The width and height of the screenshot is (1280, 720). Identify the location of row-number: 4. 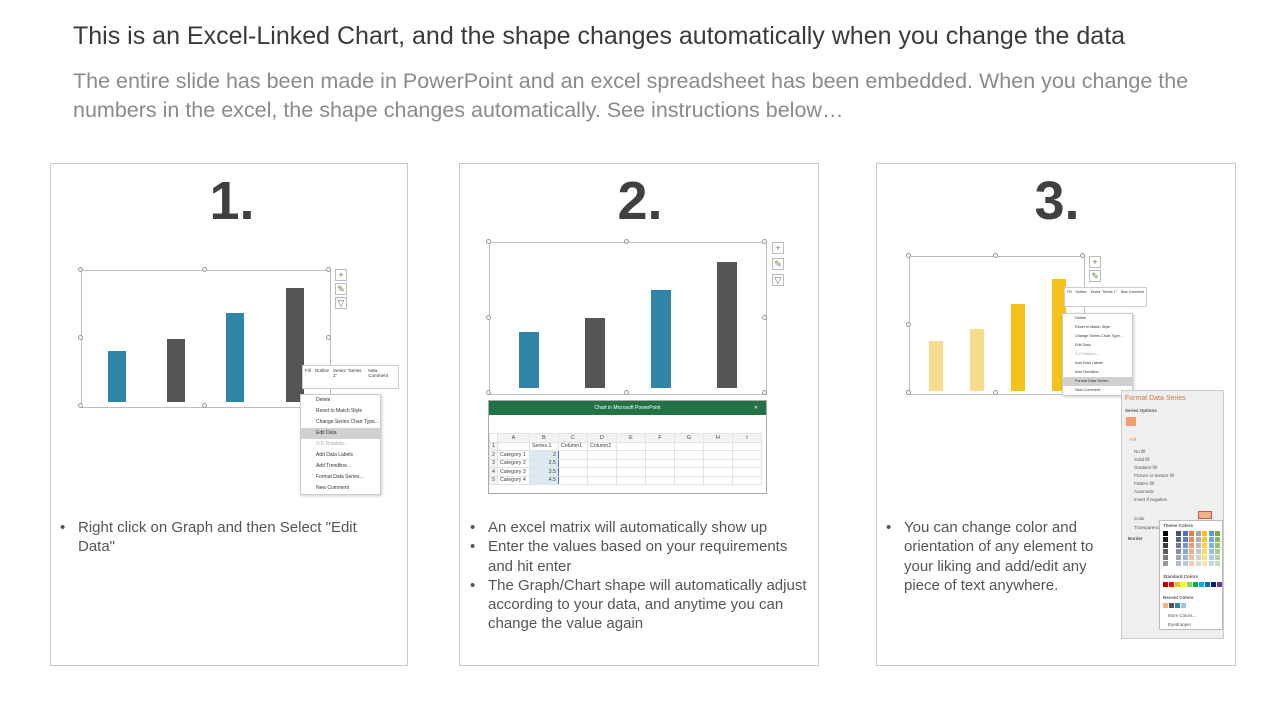
(493, 472).